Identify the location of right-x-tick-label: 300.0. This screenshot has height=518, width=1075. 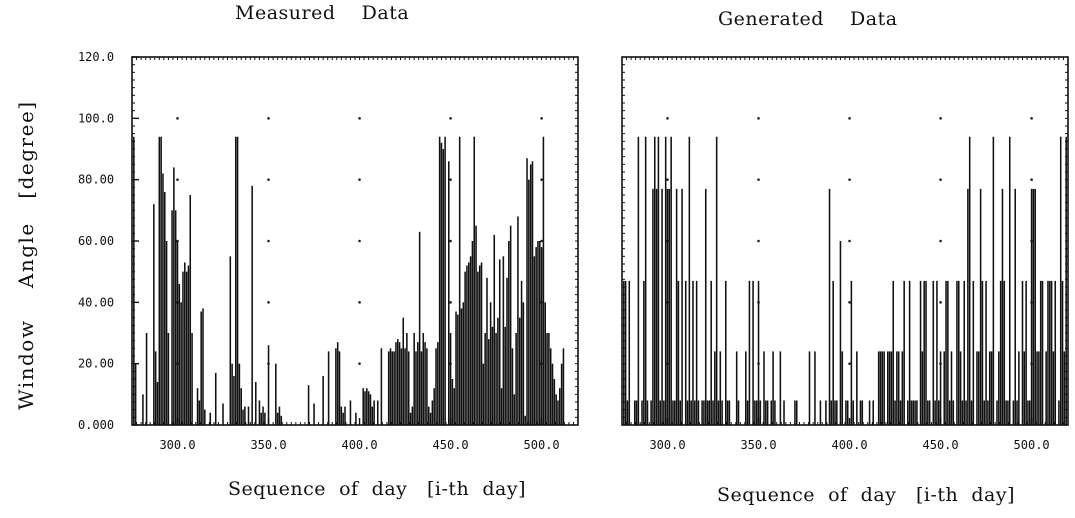
(667, 445).